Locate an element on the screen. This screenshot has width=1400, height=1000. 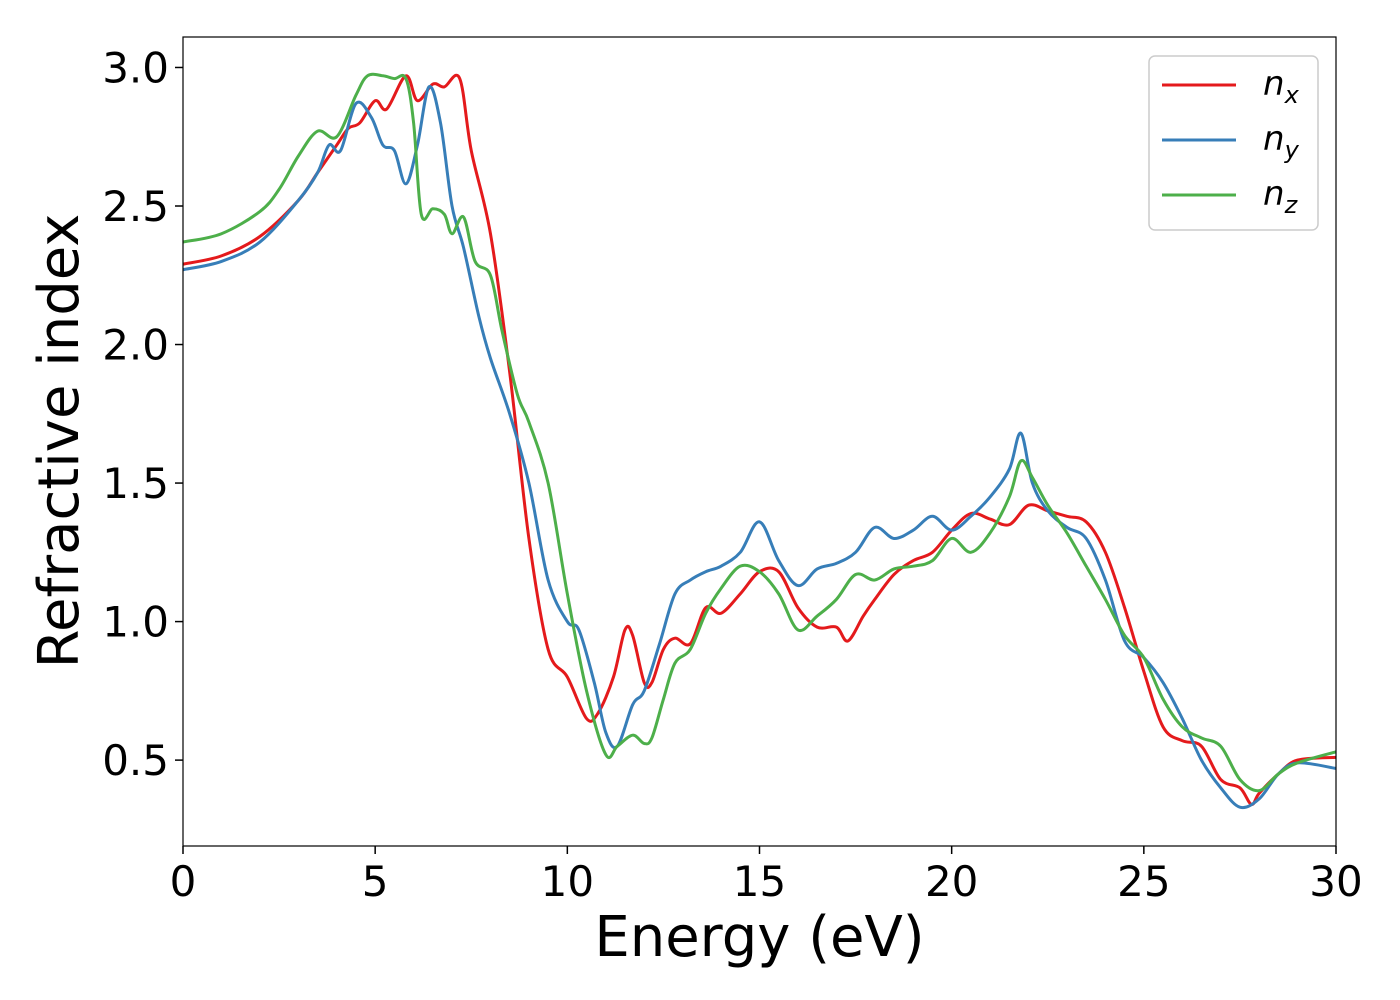
y-tick-label: 2.5 is located at coordinates (135, 206).